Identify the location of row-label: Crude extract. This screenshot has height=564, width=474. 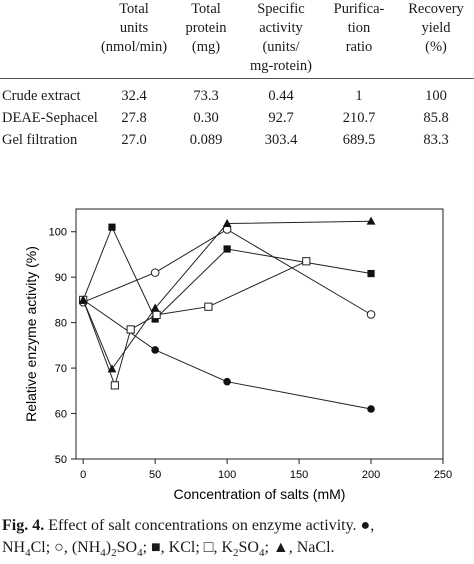
(41, 96).